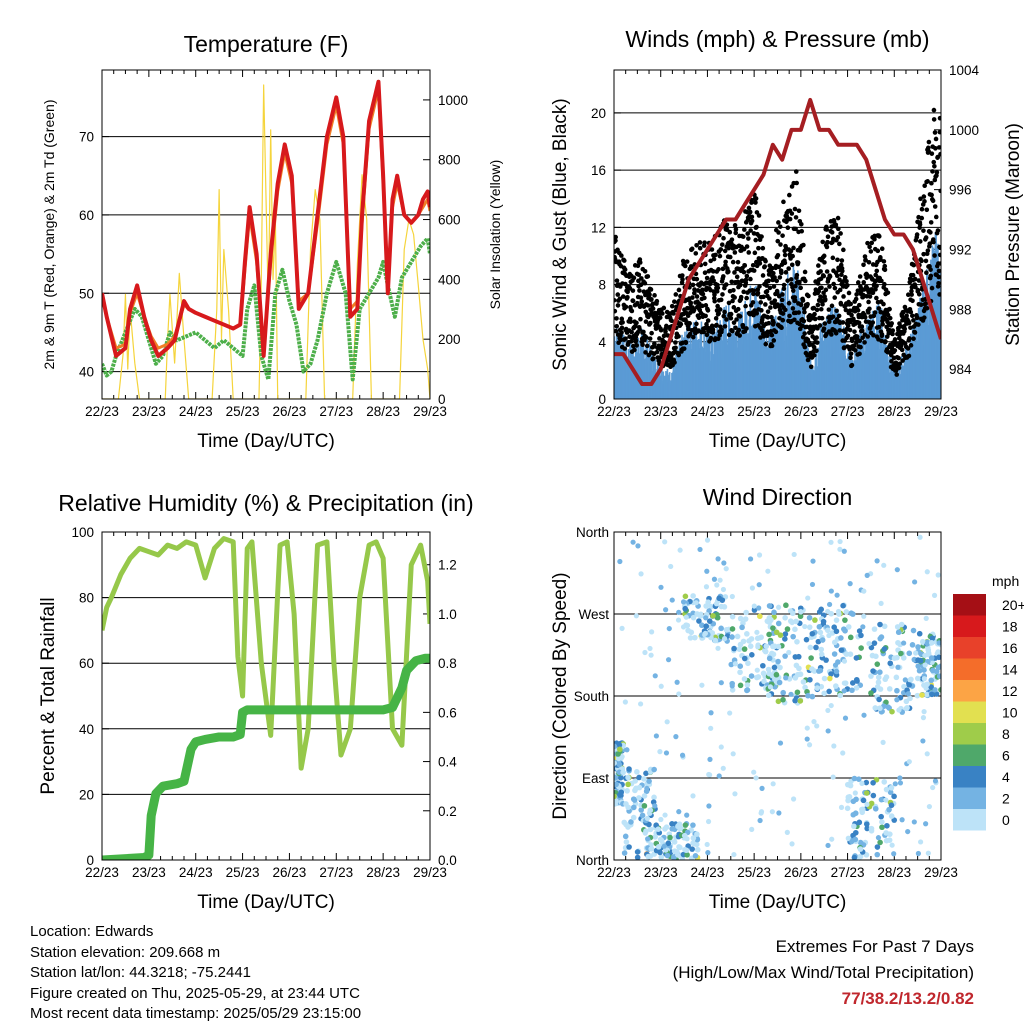 This screenshot has height=1025, width=1024. Describe the element at coordinates (592, 860) in the screenshot. I see `y-tick-label: North` at that location.